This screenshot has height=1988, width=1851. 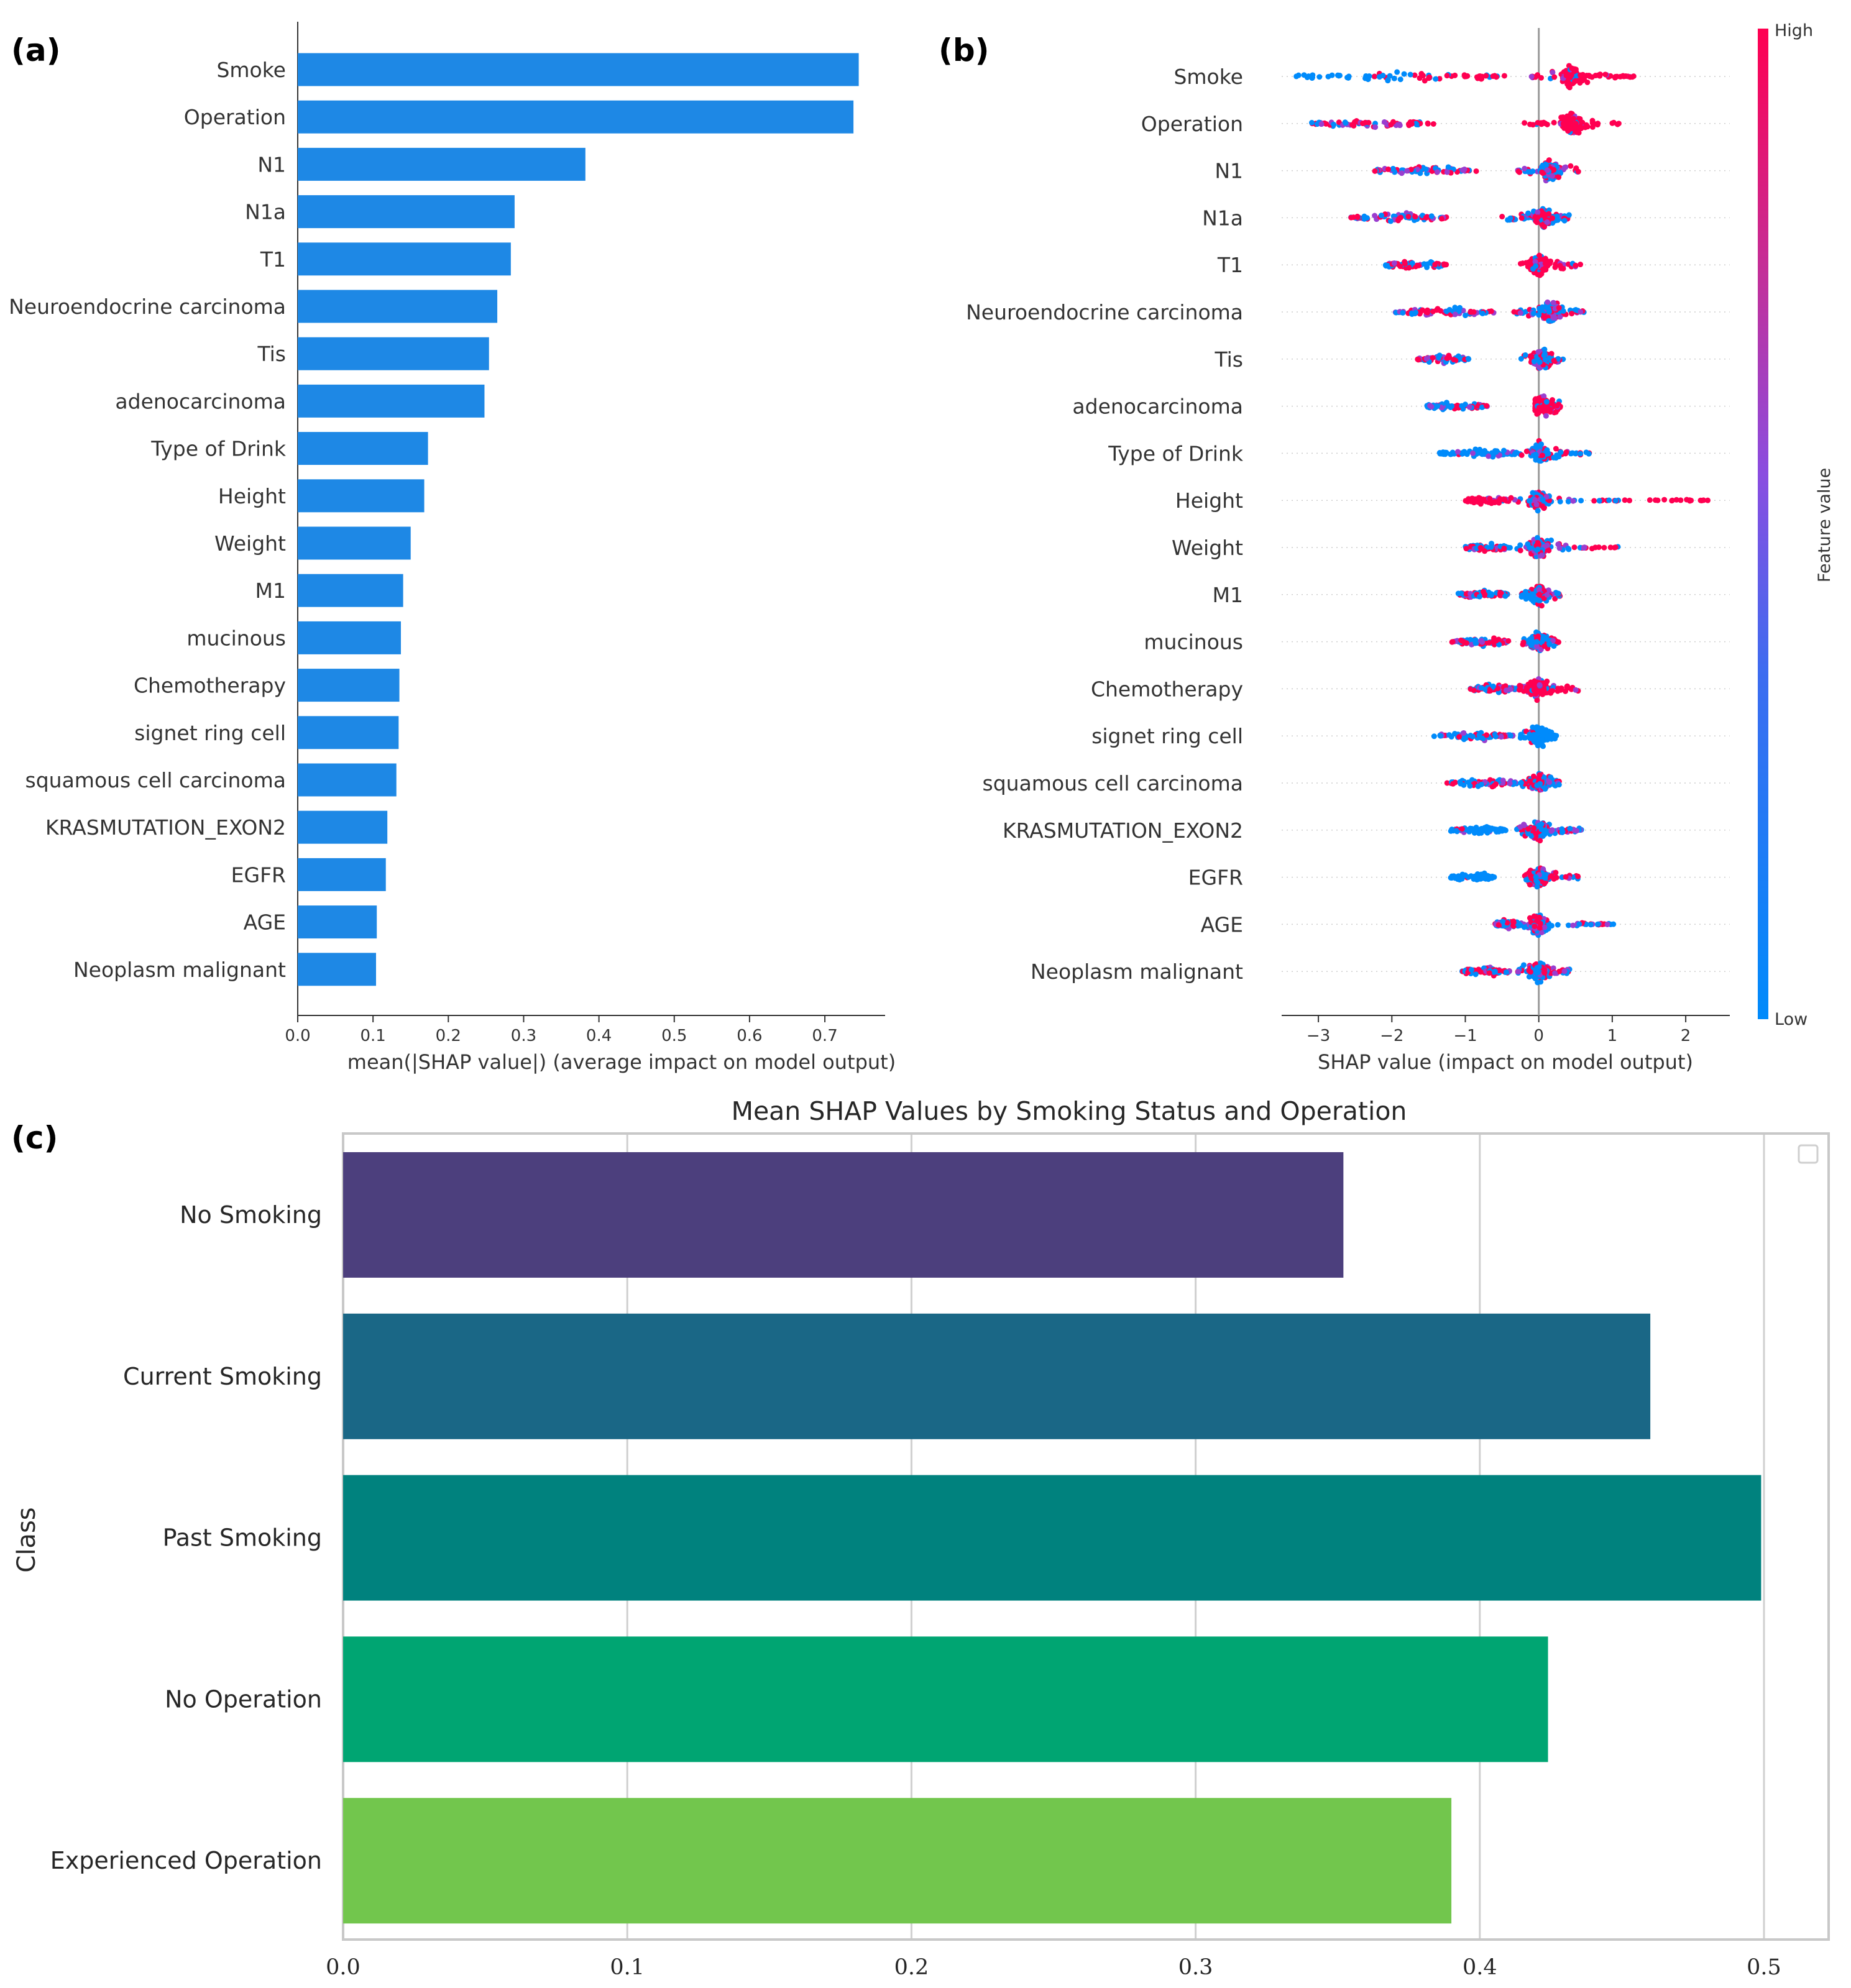 I want to click on b-tick-label: −3, so click(x=1318, y=1036).